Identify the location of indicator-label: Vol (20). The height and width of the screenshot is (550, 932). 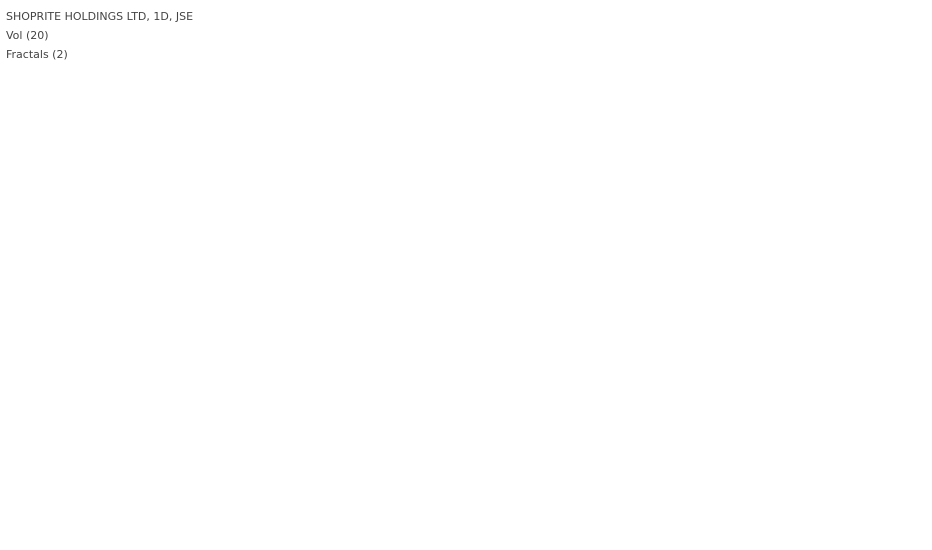
(27, 35).